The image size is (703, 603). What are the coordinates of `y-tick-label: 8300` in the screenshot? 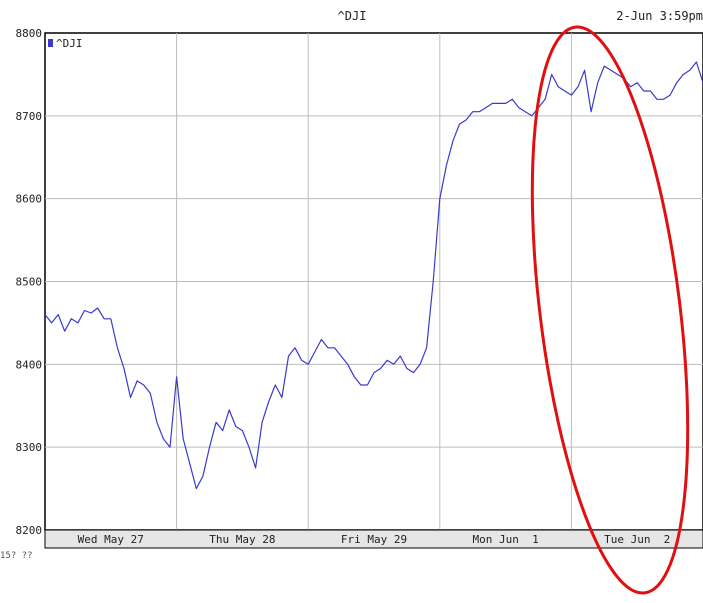 It's located at (29, 447).